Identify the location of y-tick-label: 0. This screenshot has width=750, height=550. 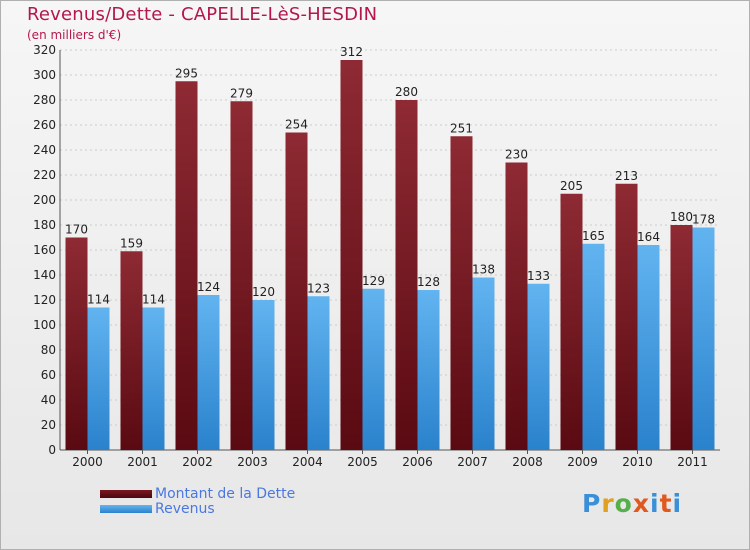
(52, 450).